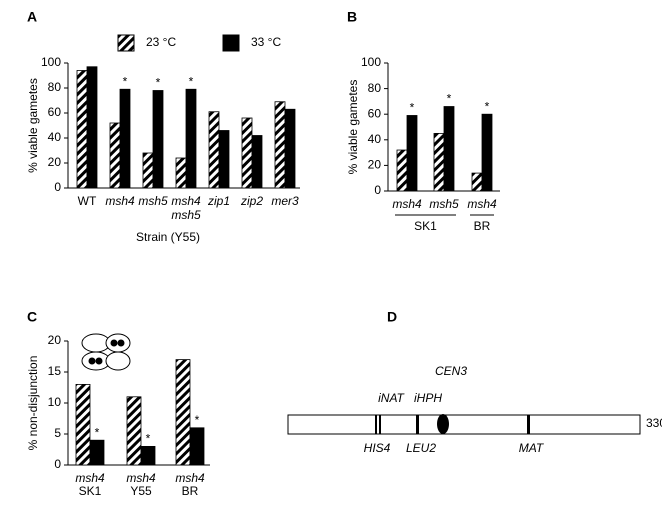  I want to click on x-axis-label: Strain (Y55), so click(168, 237).